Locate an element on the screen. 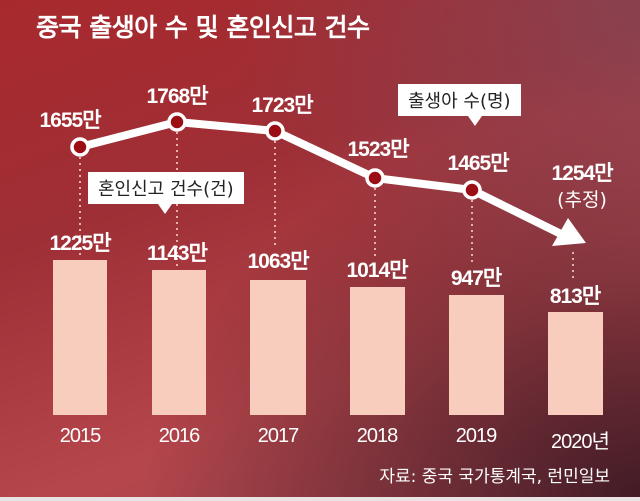  births-label-2019: 1465만 is located at coordinates (478, 163).